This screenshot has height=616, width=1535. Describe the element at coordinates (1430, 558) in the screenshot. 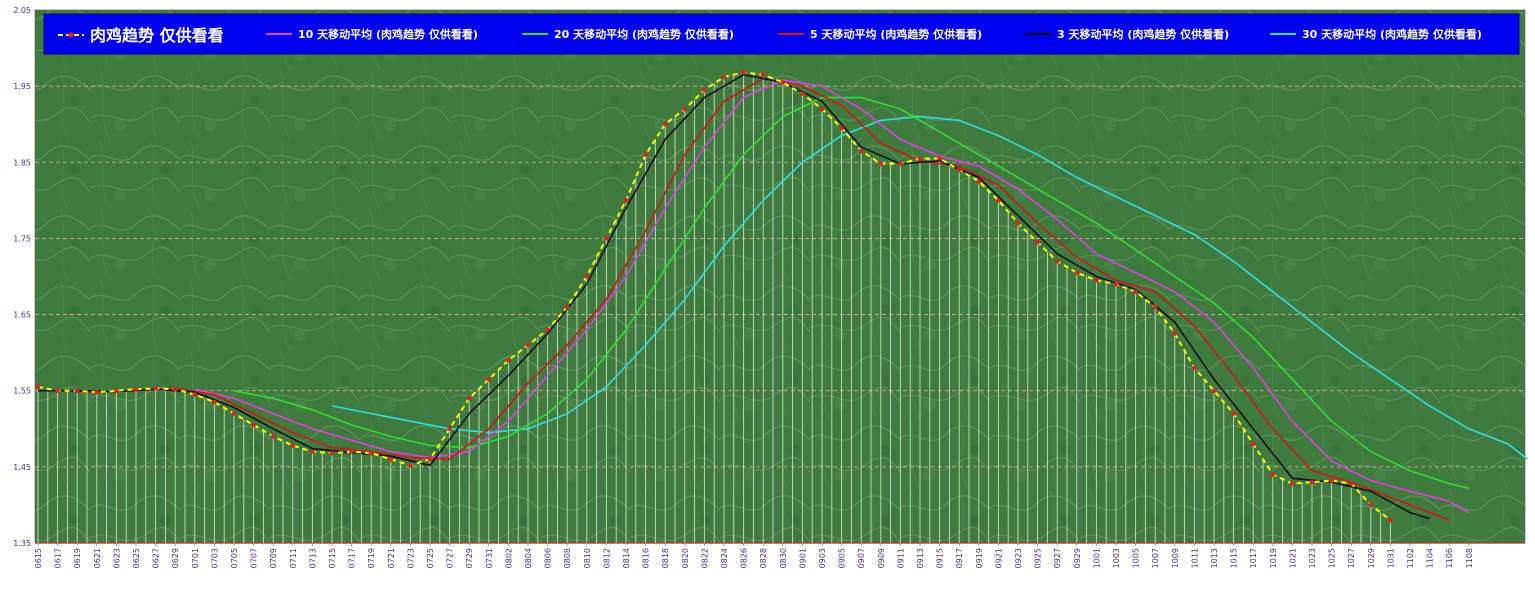

I see `x-tick-label: 1104` at that location.